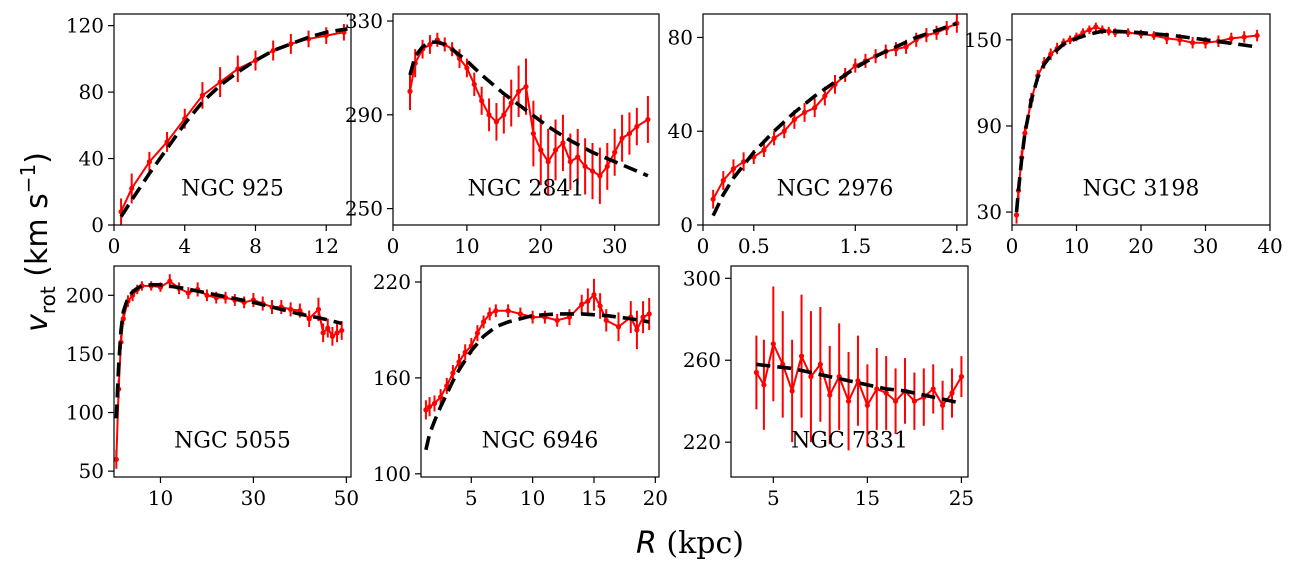 The height and width of the screenshot is (570, 1304). I want to click on y-axis-title-units: (km s, so click(37, 239).